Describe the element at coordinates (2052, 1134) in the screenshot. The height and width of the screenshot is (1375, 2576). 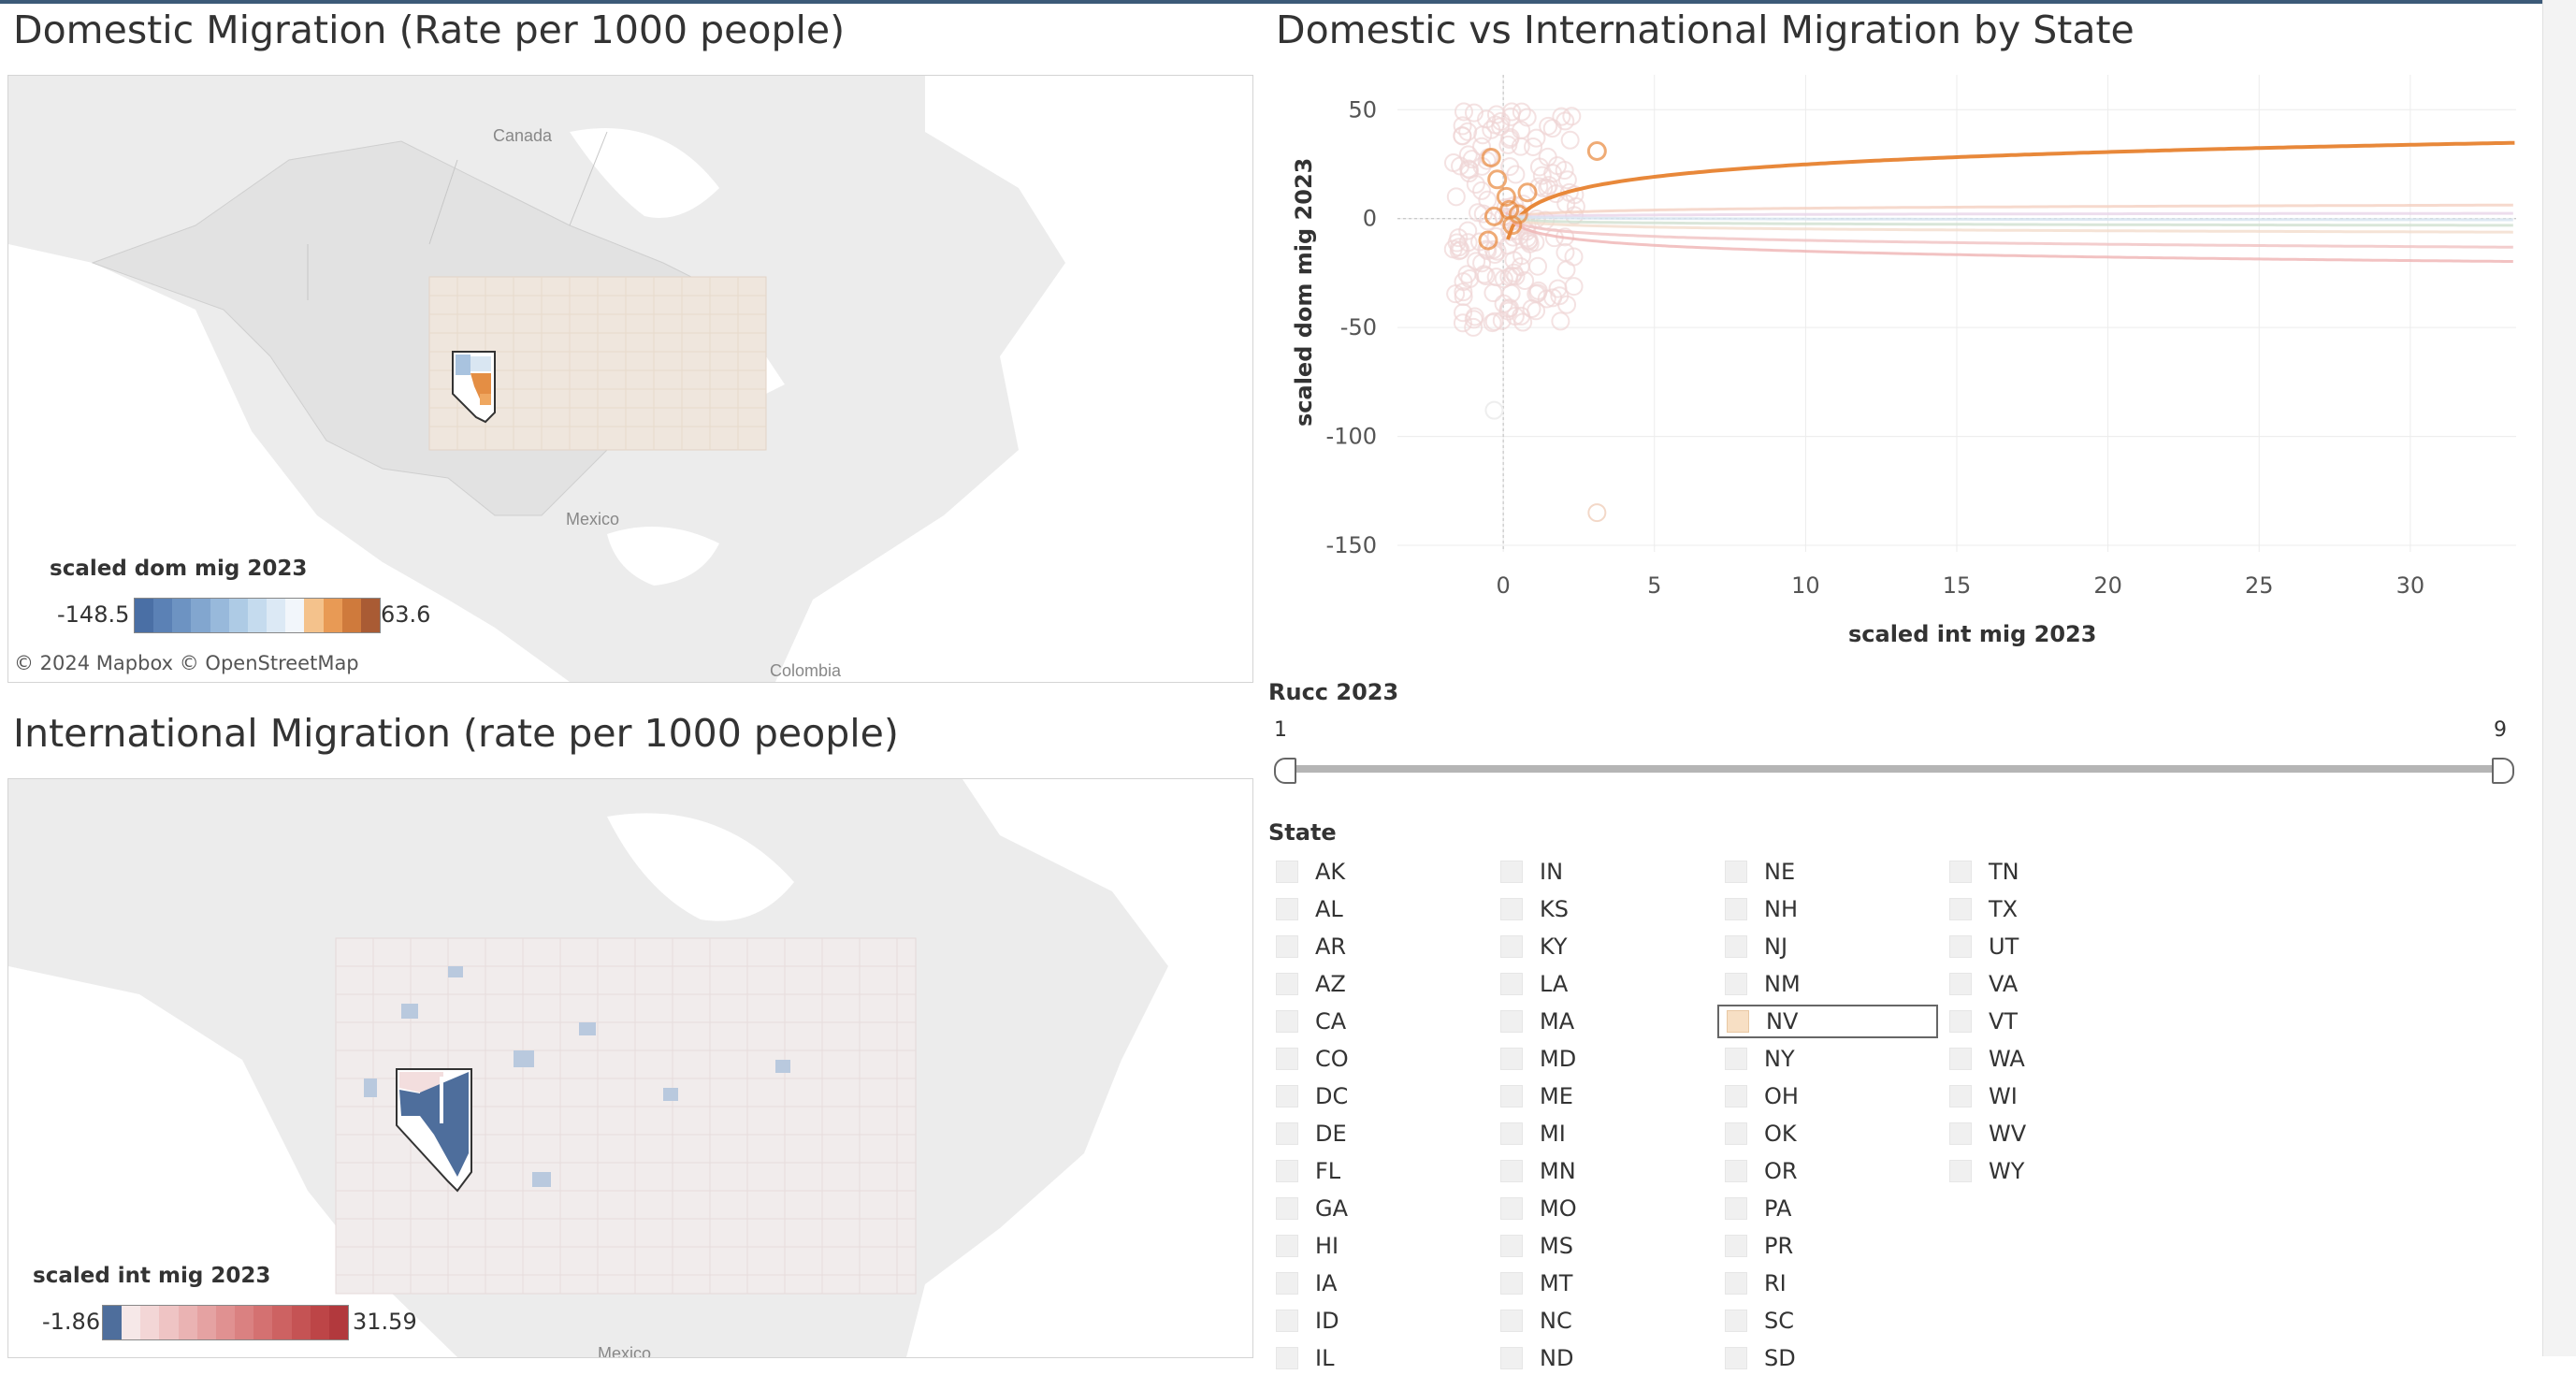
I see `state-option-wv: WV` at that location.